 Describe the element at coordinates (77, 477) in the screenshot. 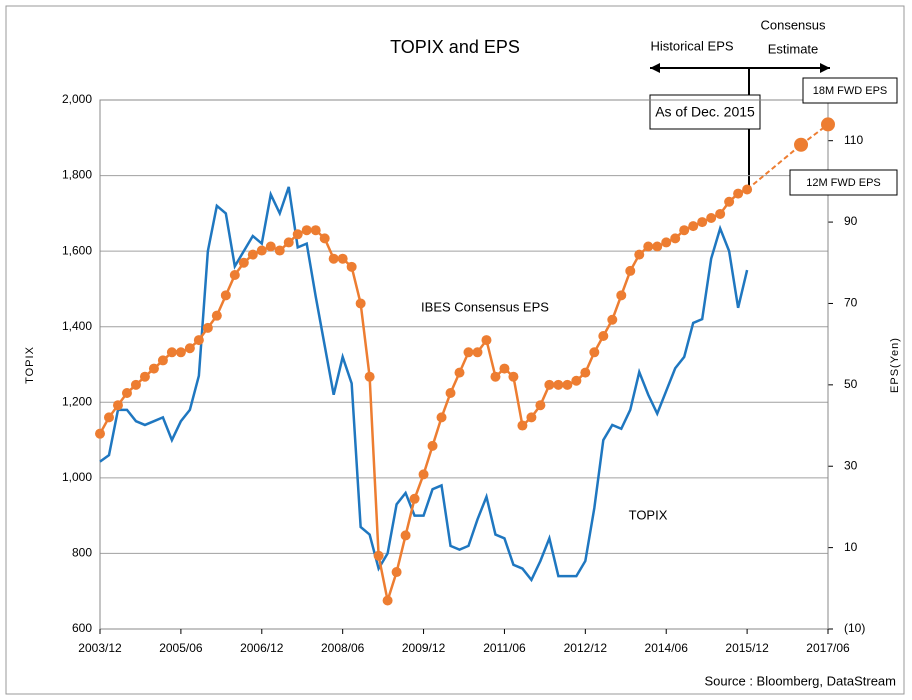

I see `y-tick-label: 1,000` at that location.